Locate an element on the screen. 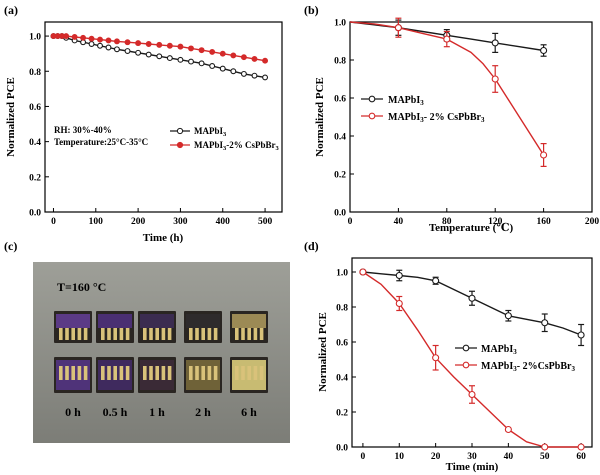 The height and width of the screenshot is (475, 600). panel-b-ytick-label-2: 0.4 is located at coordinates (340, 138).